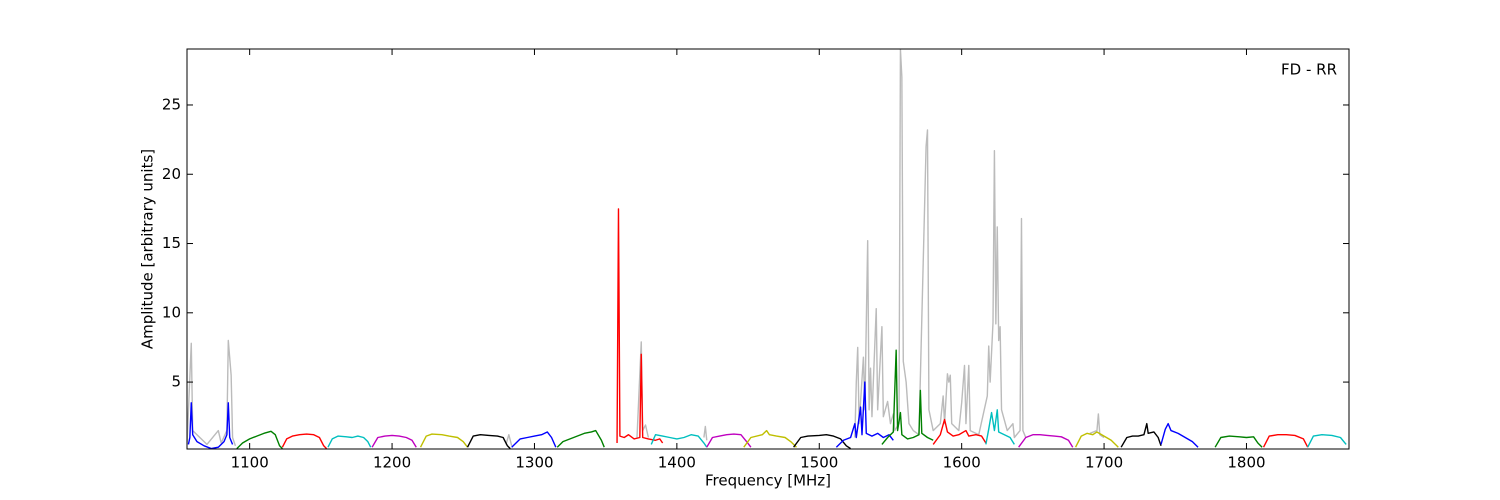 The width and height of the screenshot is (1500, 500). Describe the element at coordinates (171, 174) in the screenshot. I see `y-tick-label: 20` at that location.